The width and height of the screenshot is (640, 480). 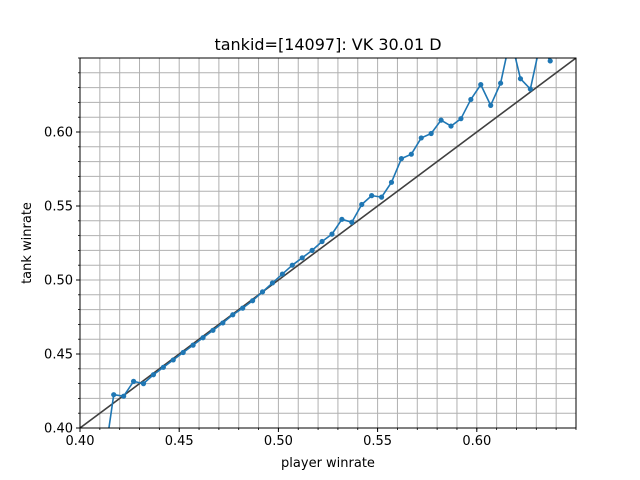 What do you see at coordinates (58, 355) in the screenshot?
I see `y-tick-label: 0.45` at bounding box center [58, 355].